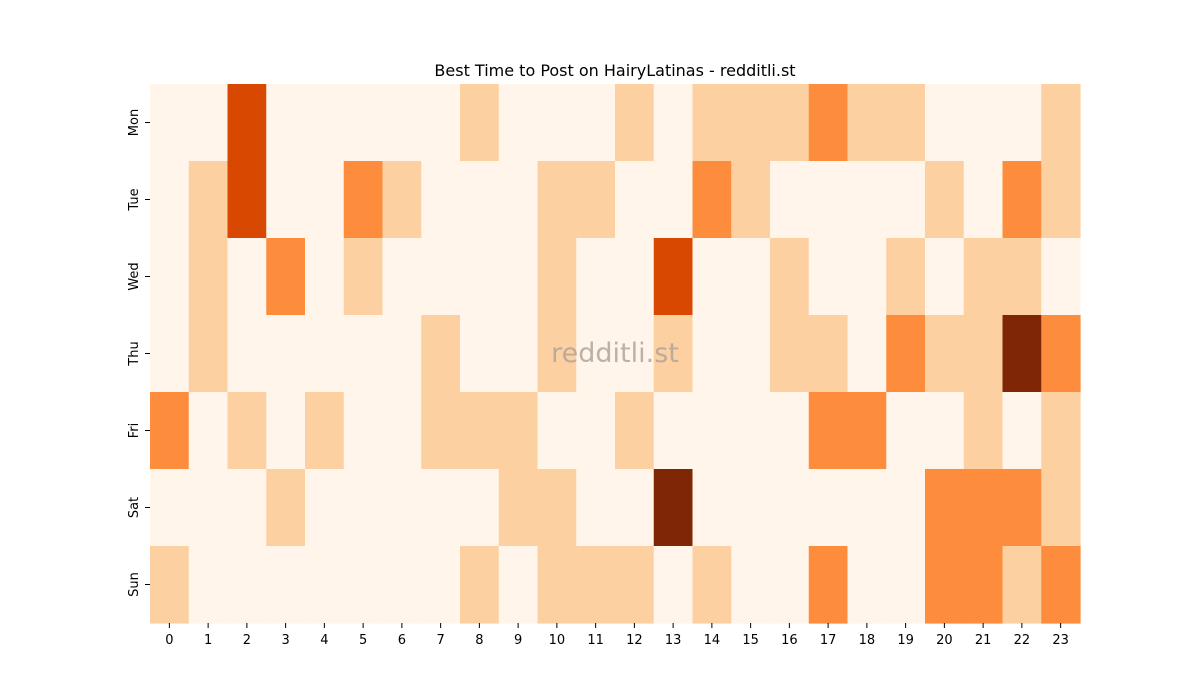  I want to click on x-tick-label: 12, so click(634, 640).